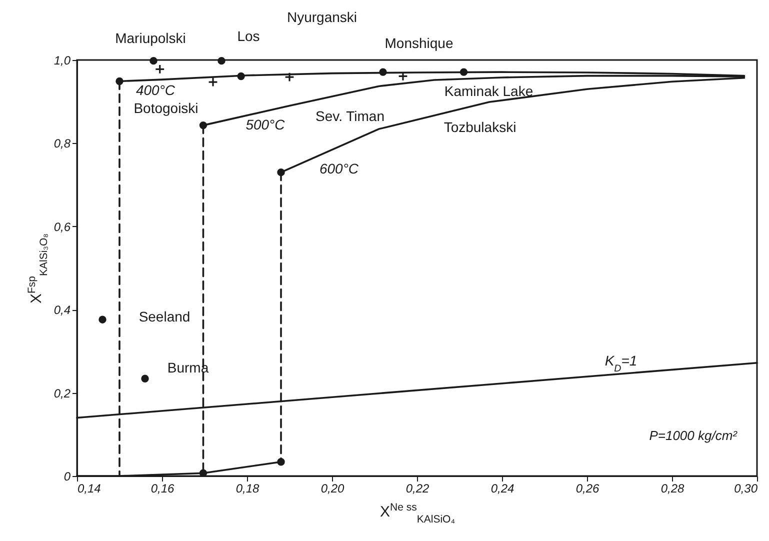 This screenshot has width=769, height=541. Describe the element at coordinates (90, 489) in the screenshot. I see `x-tick-label: 0,14` at that location.